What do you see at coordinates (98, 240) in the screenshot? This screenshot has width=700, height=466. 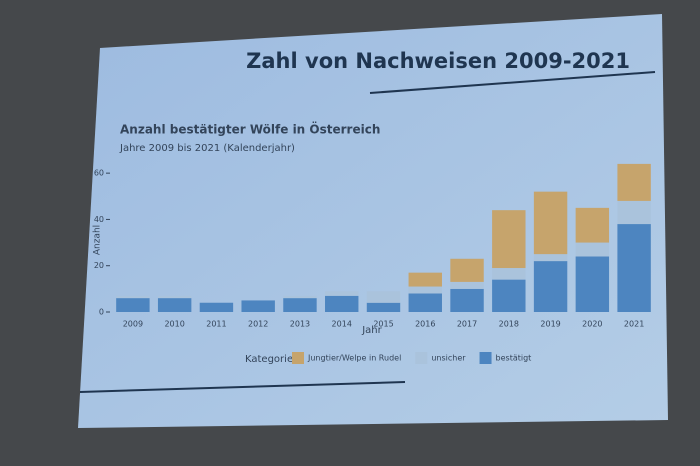 I see `y-axis-label: Anzahl` at bounding box center [98, 240].